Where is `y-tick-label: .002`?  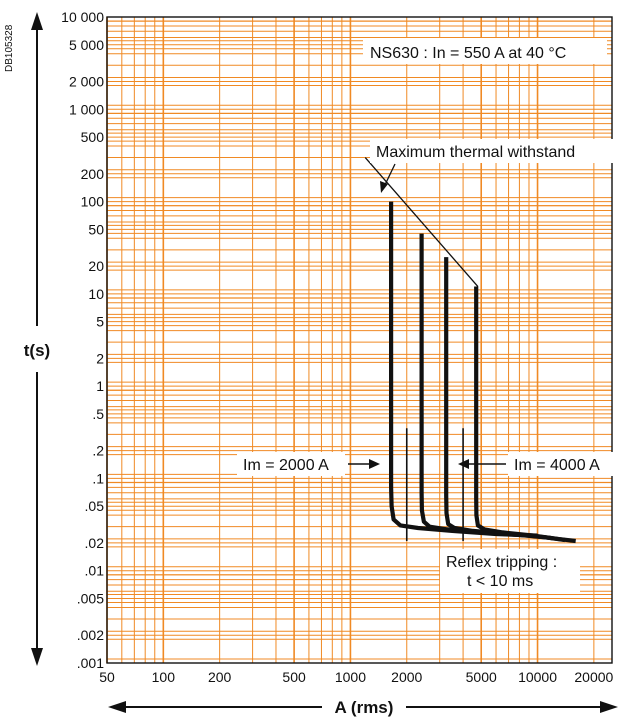
y-tick-label: .002 is located at coordinates (90, 635).